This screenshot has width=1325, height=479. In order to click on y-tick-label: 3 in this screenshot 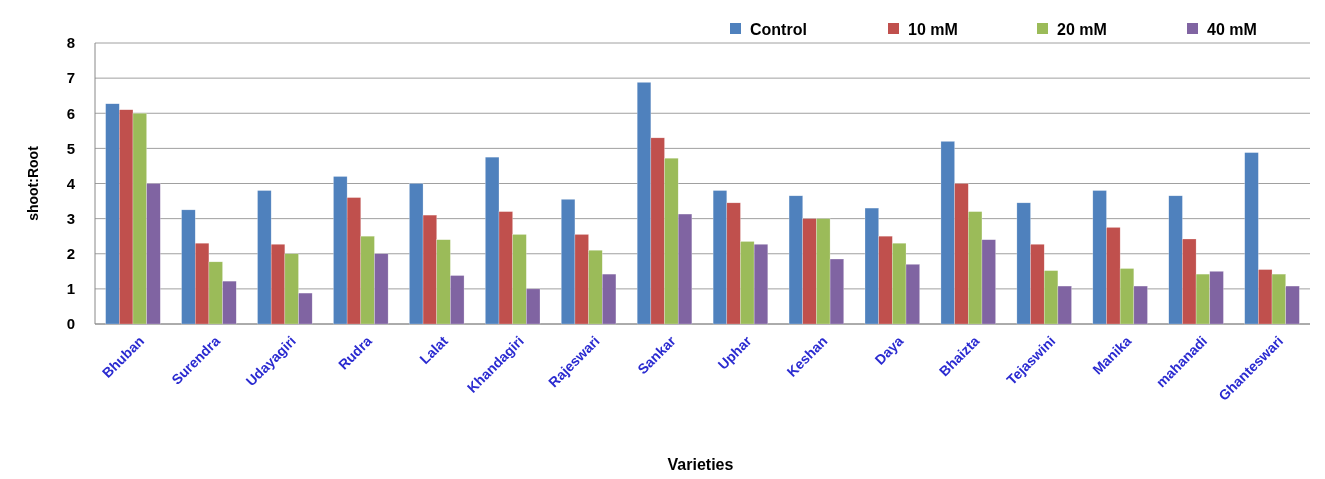, I will do `click(70, 218)`.